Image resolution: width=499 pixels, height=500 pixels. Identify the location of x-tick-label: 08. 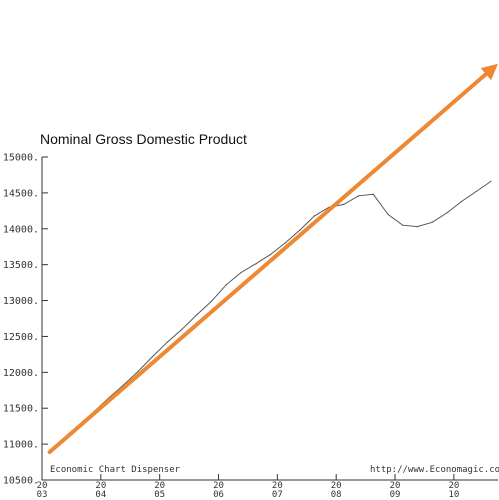
(336, 495).